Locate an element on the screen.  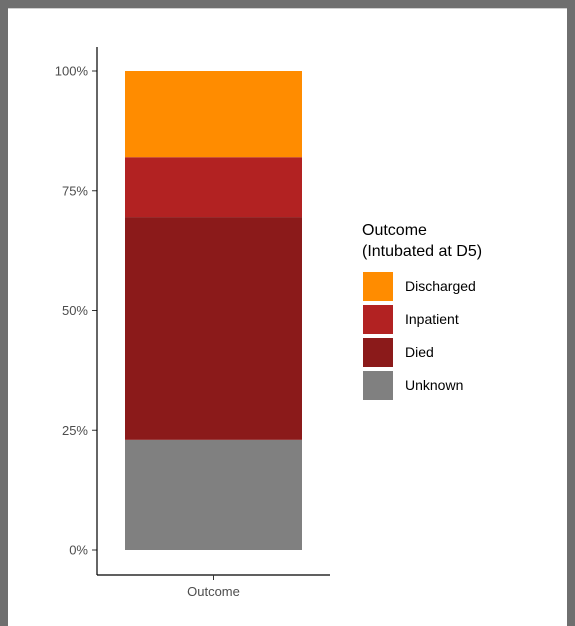
legend-items: Discharged Inpatient Died Unknown is located at coordinates (419, 336).